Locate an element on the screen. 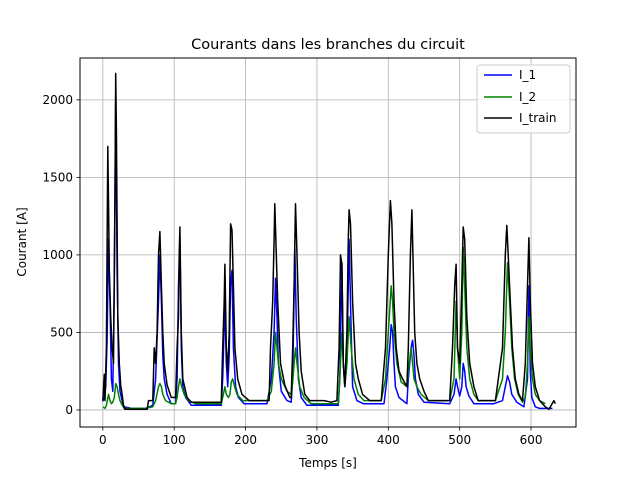 Image resolution: width=640 pixels, height=480 pixels. x-tick-label: 100 is located at coordinates (174, 440).